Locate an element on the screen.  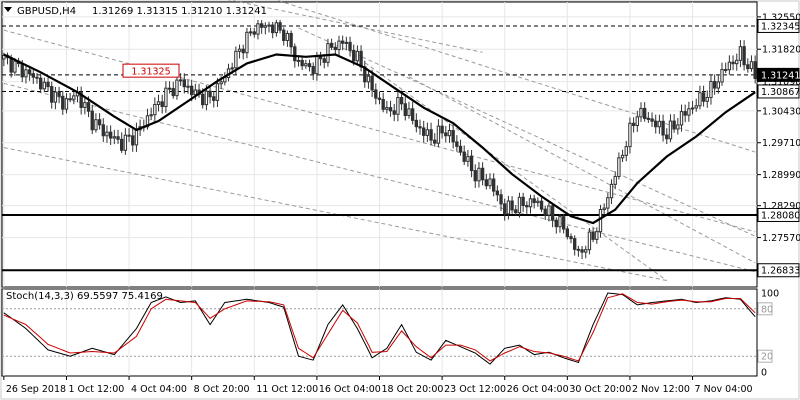
stoch-level-box is located at coordinates (765, 356).